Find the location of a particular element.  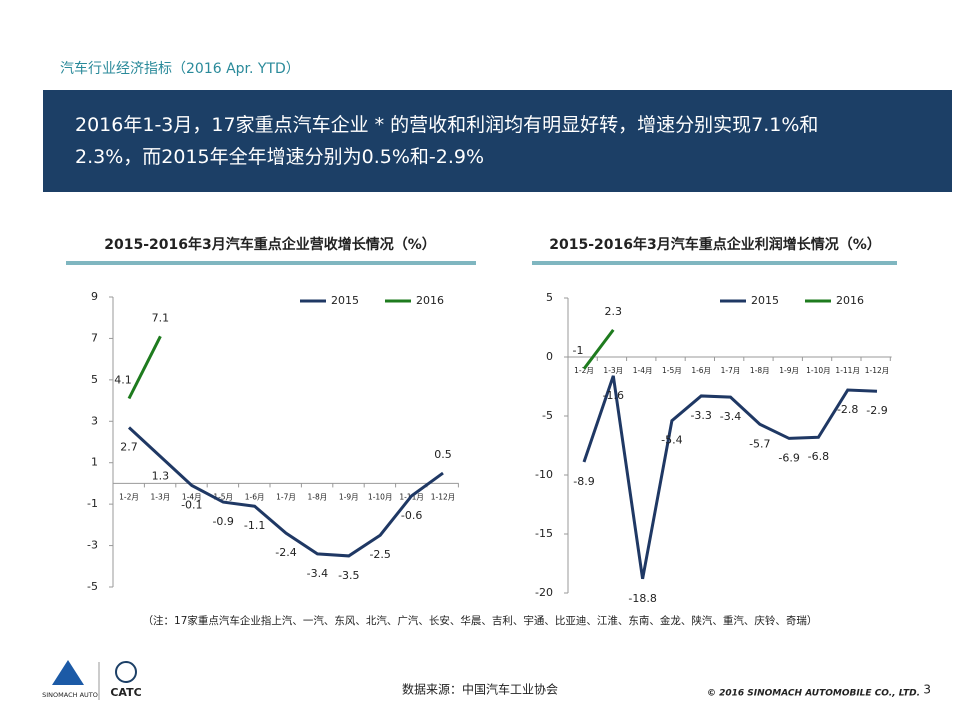

y-tick-label: 7 is located at coordinates (94, 337).